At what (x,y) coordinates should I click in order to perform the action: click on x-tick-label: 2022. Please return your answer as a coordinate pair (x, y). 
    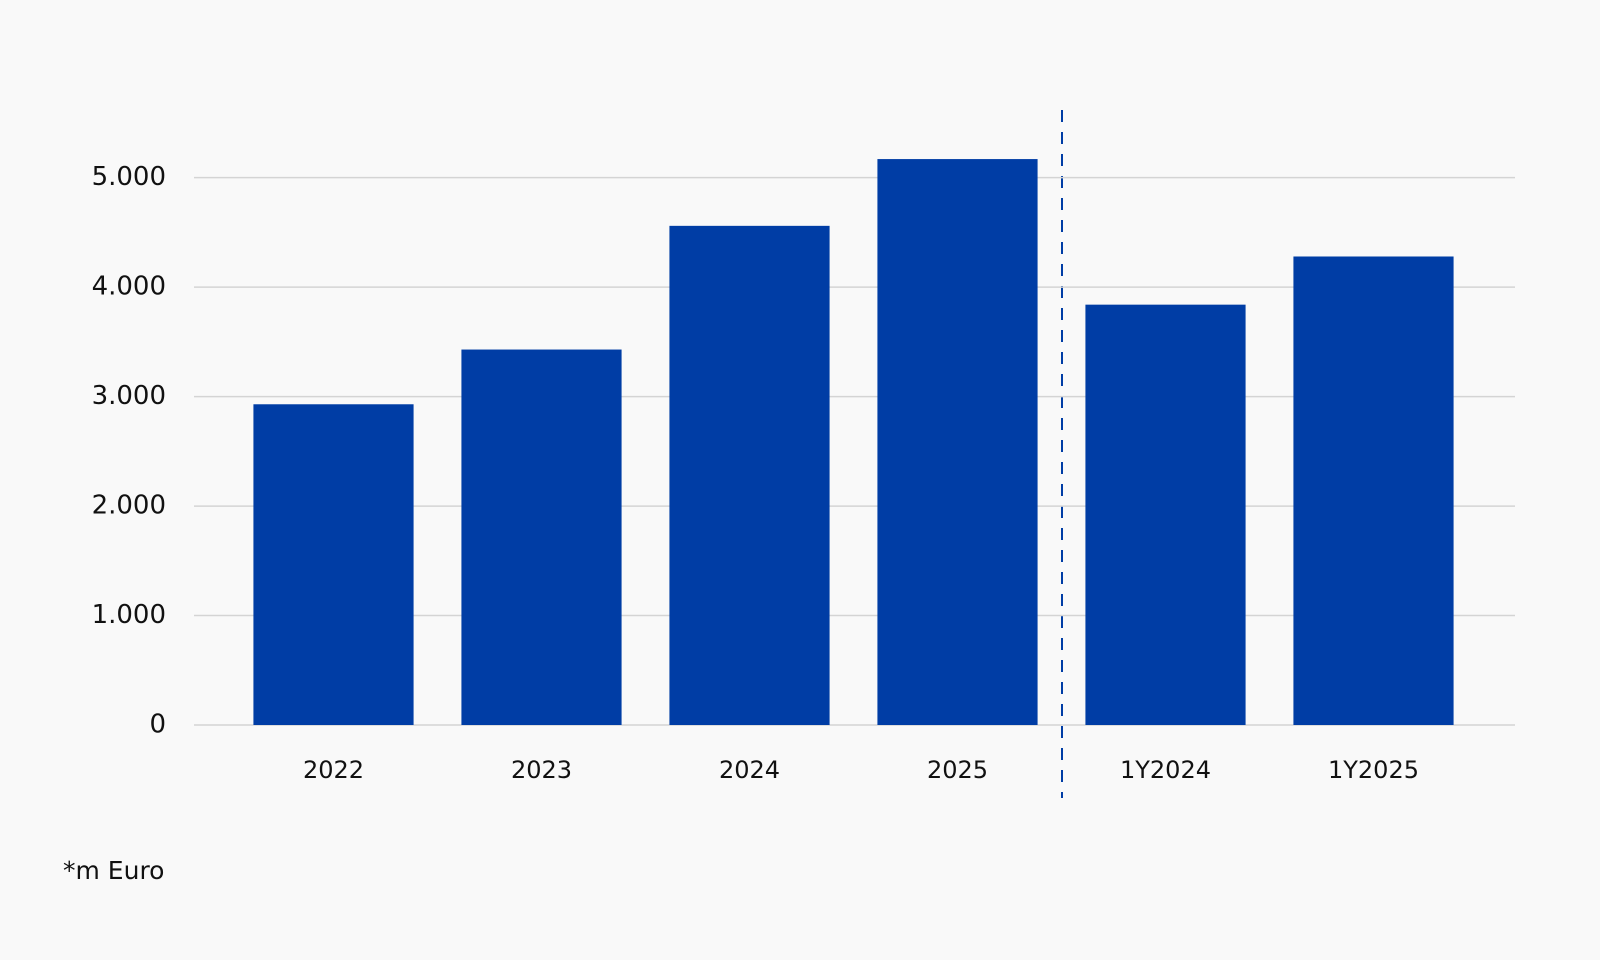
    Looking at the image, I should click on (333, 770).